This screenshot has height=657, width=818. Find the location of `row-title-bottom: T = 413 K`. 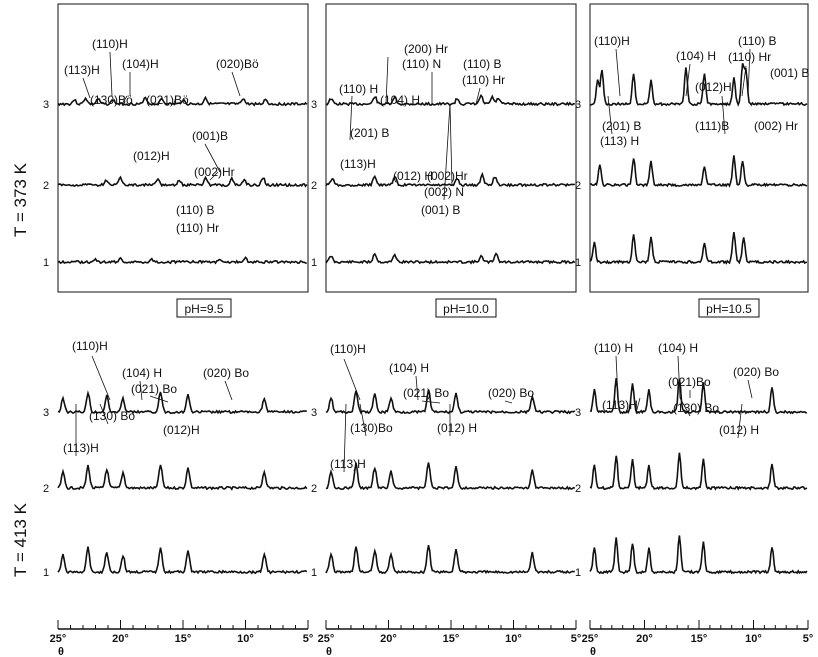

row-title-bottom: T = 413 K is located at coordinates (20, 539).